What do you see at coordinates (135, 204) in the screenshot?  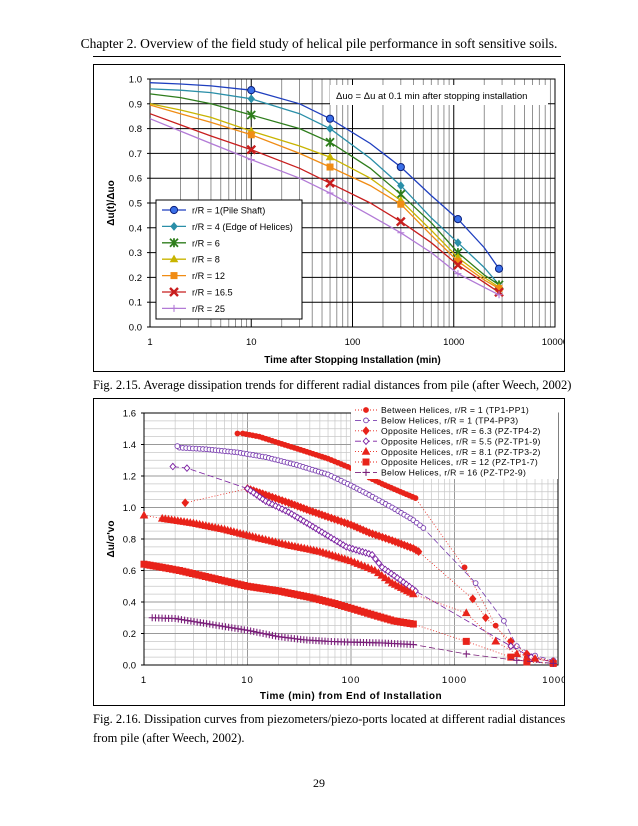 I see `y-tick-label: 0.5` at bounding box center [135, 204].